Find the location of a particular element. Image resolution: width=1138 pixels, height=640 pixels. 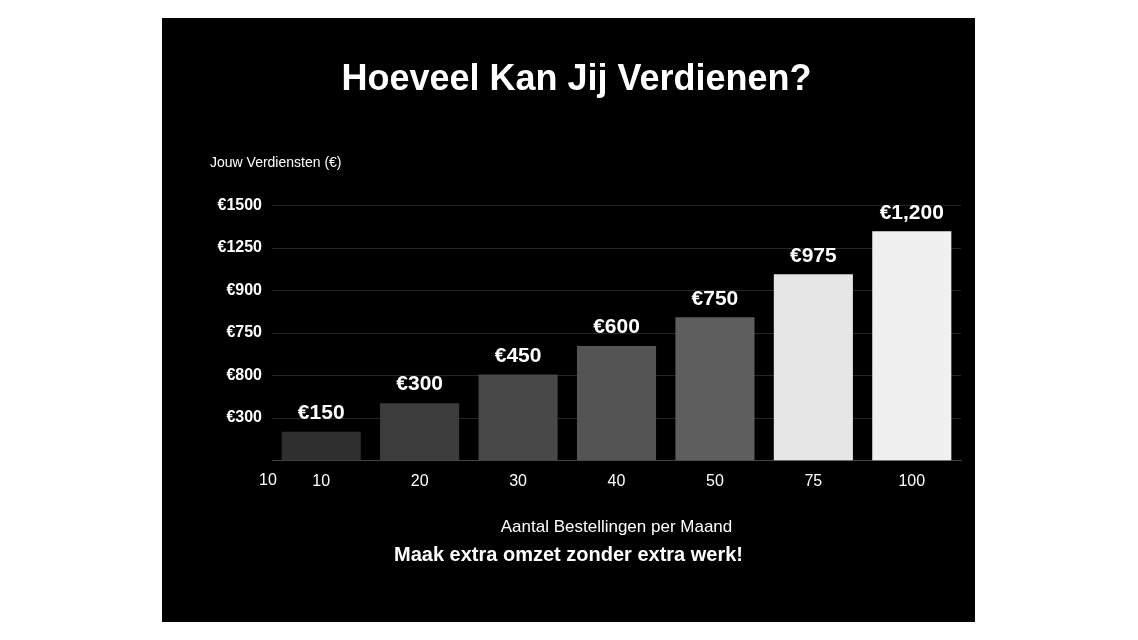

text: Maak extra omzet zonder extra werk! is located at coordinates (568, 553).